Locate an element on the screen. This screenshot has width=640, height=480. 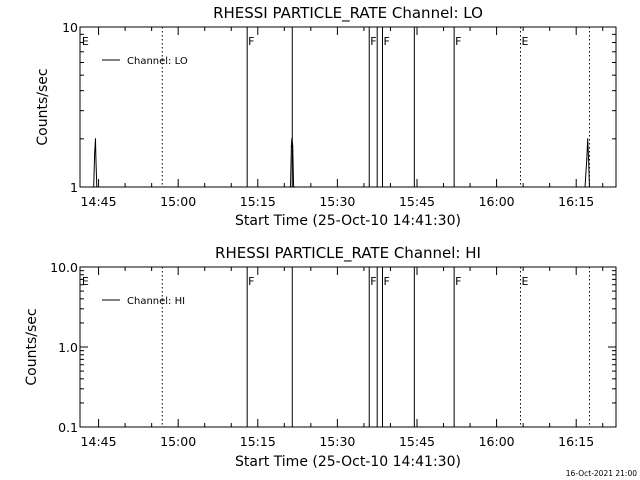
legend-label: Channel: HI is located at coordinates (156, 301).